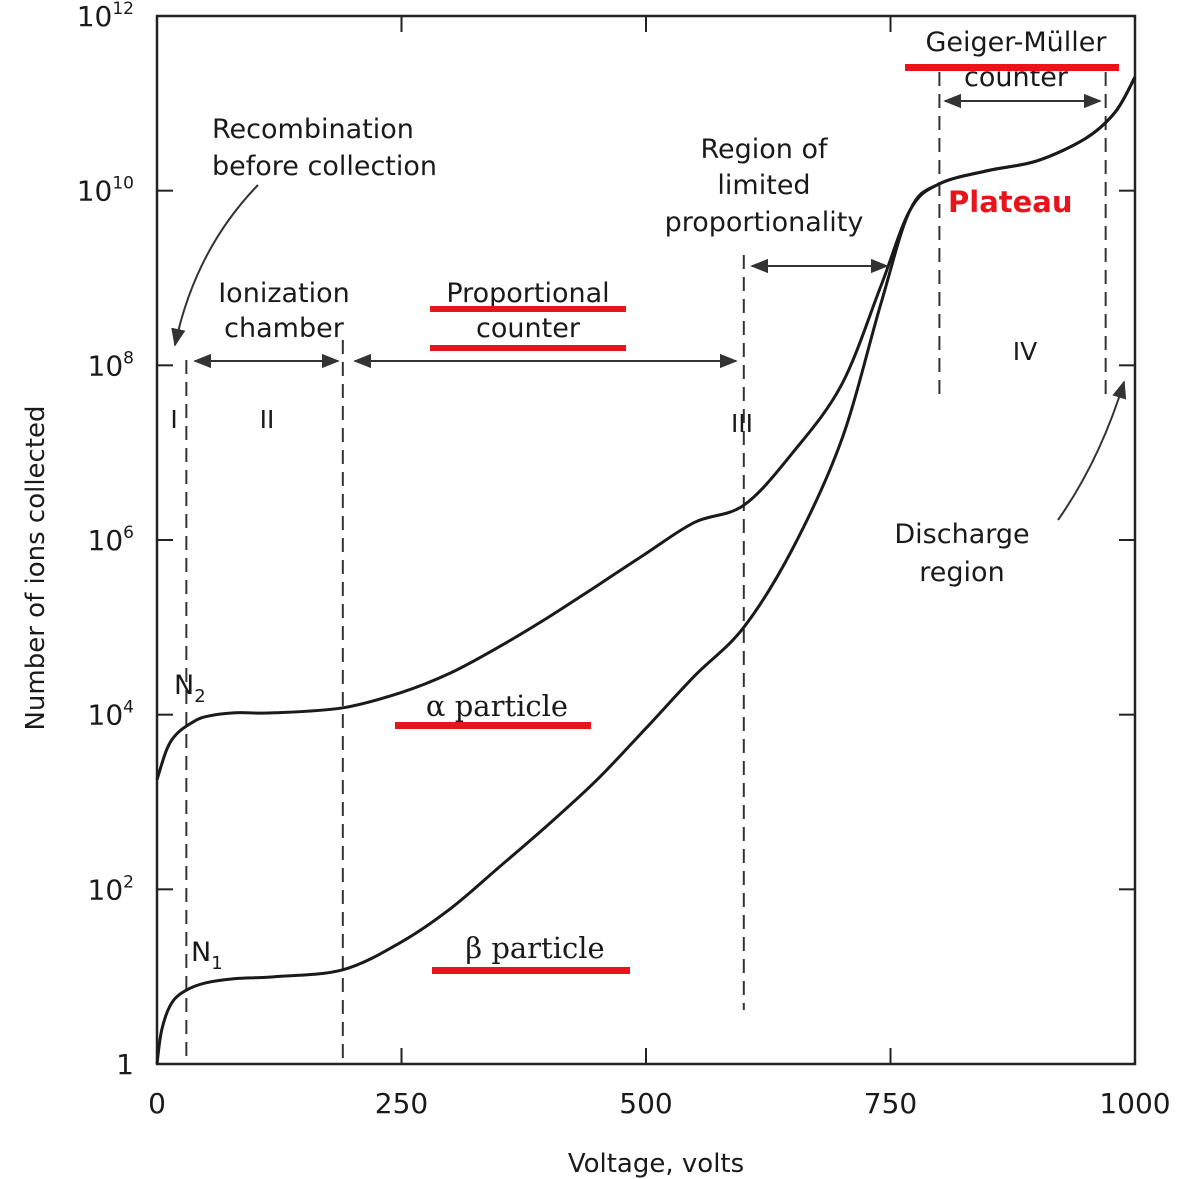  Describe the element at coordinates (1016, 42) in the screenshot. I see `geiger-label-line1: Geiger-Müller` at that location.